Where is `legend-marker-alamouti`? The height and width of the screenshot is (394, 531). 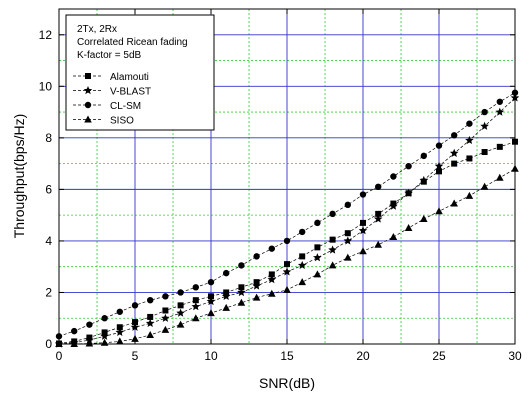
legend-marker-alamouti is located at coordinates (88, 76).